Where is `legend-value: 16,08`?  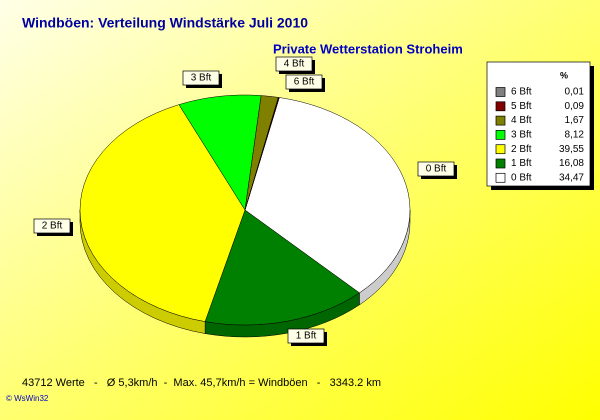
legend-value: 16,08 is located at coordinates (571, 163).